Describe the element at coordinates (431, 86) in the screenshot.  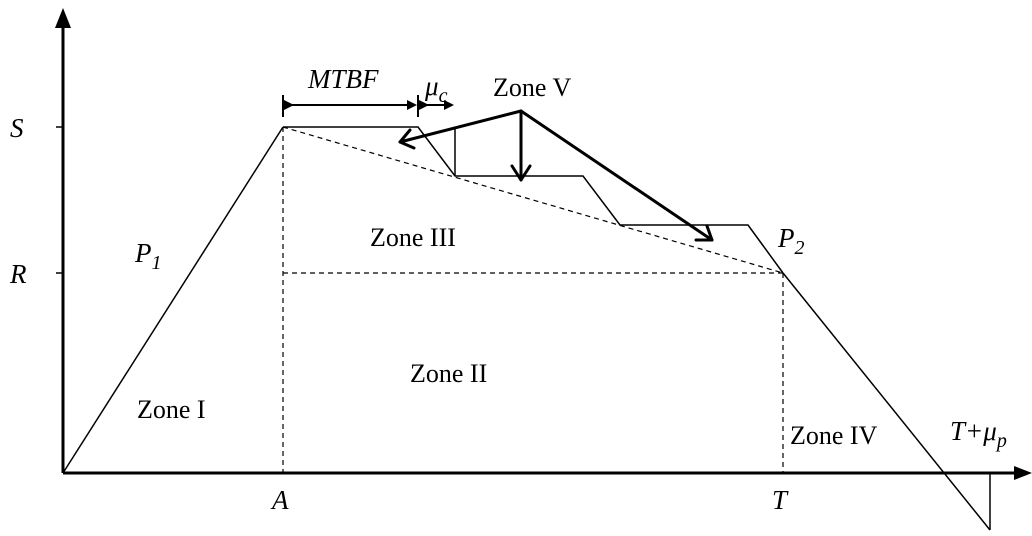
I see `label-mu-c-base: μ` at that location.